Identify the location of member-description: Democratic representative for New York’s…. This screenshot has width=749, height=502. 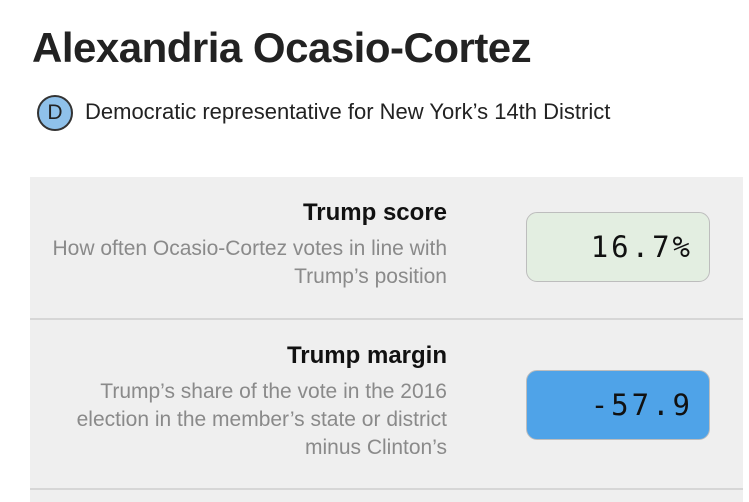
(348, 111).